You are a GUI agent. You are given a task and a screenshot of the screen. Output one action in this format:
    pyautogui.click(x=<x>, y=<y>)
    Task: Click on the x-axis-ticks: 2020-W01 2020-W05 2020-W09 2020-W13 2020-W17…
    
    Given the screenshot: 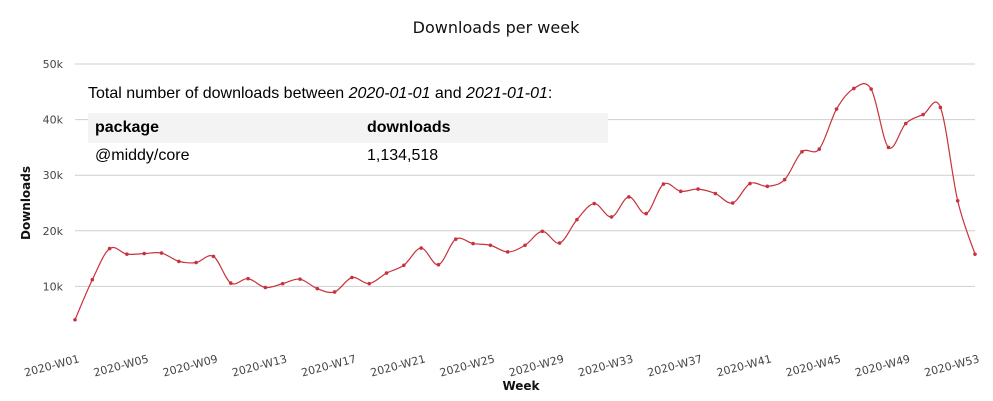 What is the action you would take?
    pyautogui.click(x=502, y=365)
    